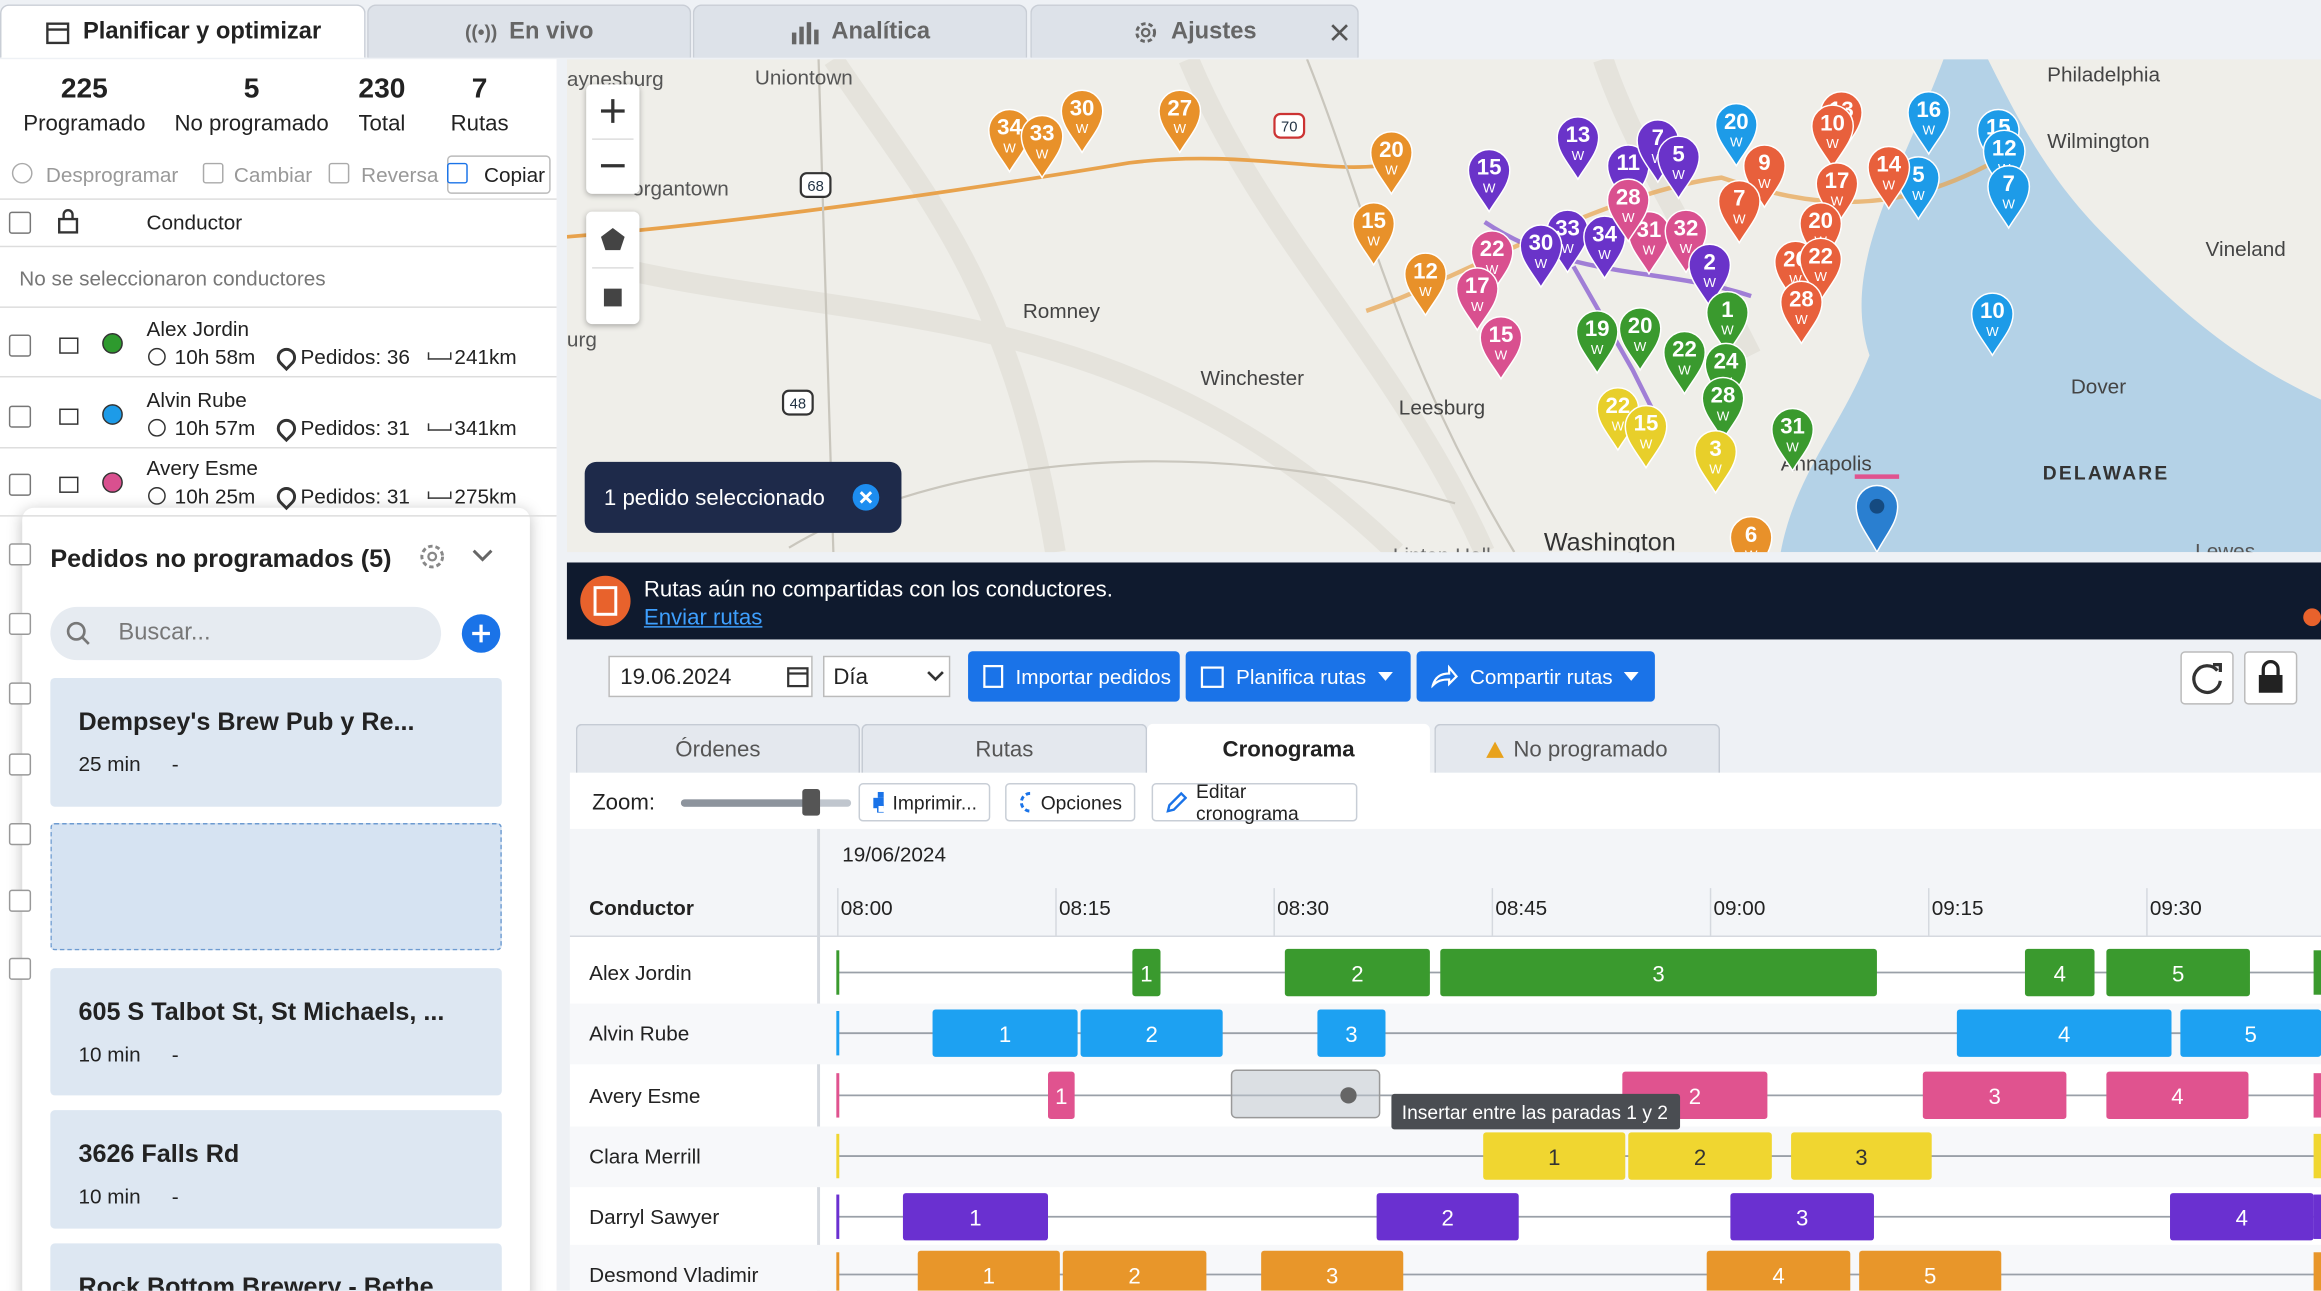 The image size is (2321, 1291). What do you see at coordinates (529, 31) in the screenshot?
I see `tab: ((•)) En vivo` at bounding box center [529, 31].